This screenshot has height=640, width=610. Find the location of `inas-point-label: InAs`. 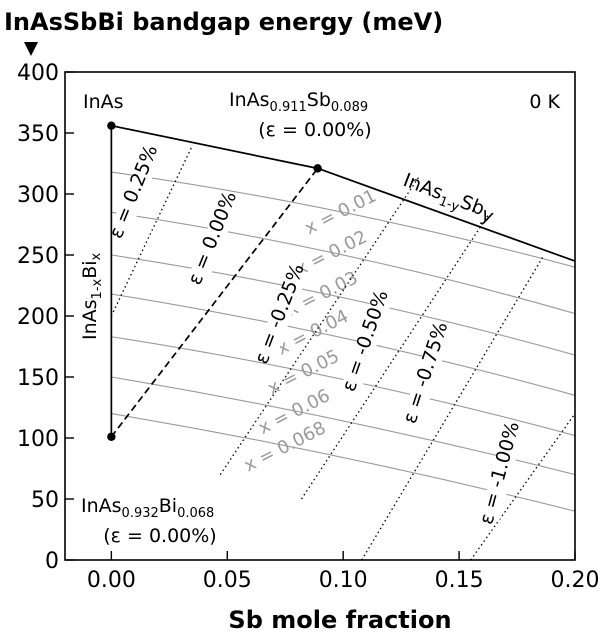

inas-point-label: InAs is located at coordinates (103, 102).